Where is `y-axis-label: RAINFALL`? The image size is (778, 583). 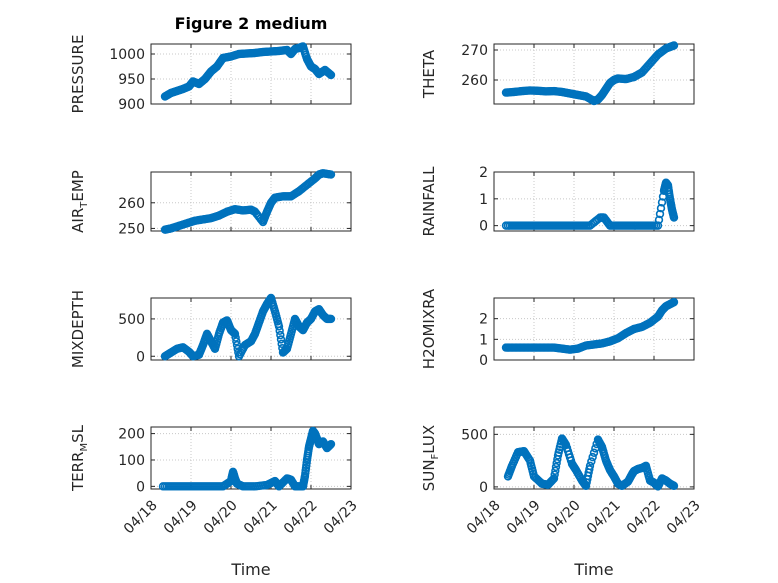 y-axis-label: RAINFALL is located at coordinates (429, 201).